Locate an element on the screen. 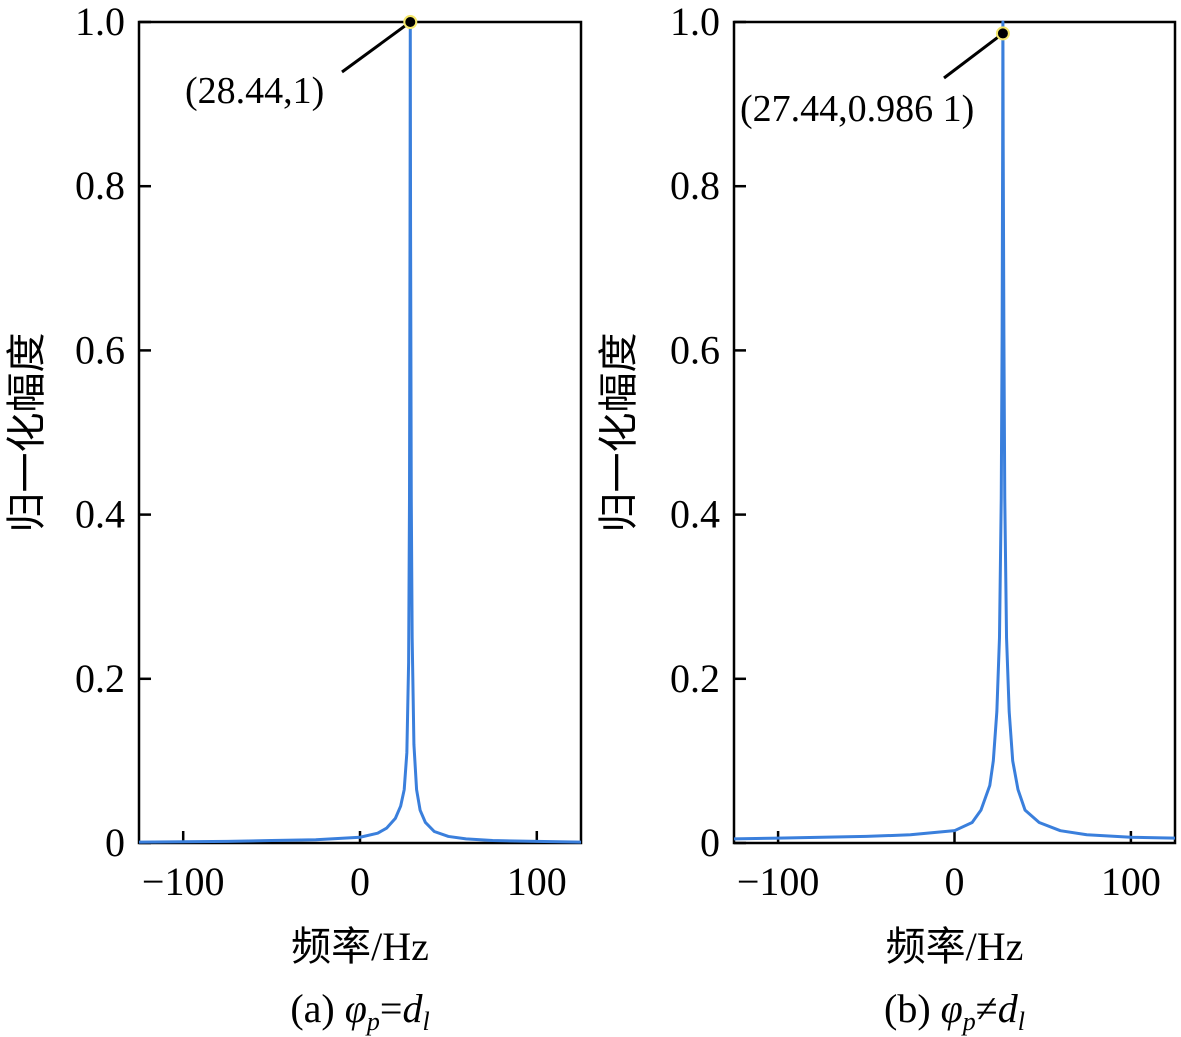 The image size is (1181, 1037). peak-annotation: (28.44,1) is located at coordinates (254, 91).